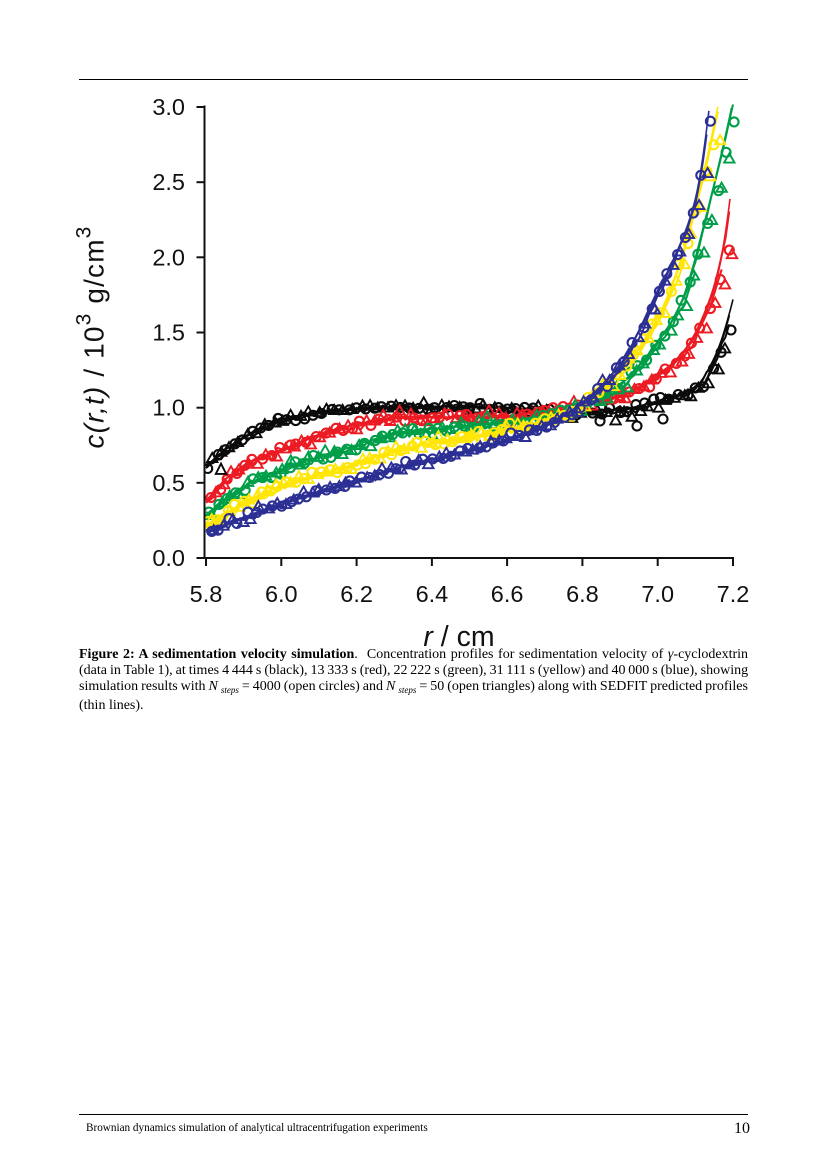  Describe the element at coordinates (281, 594) in the screenshot. I see `svg-text: 6.0` at that location.